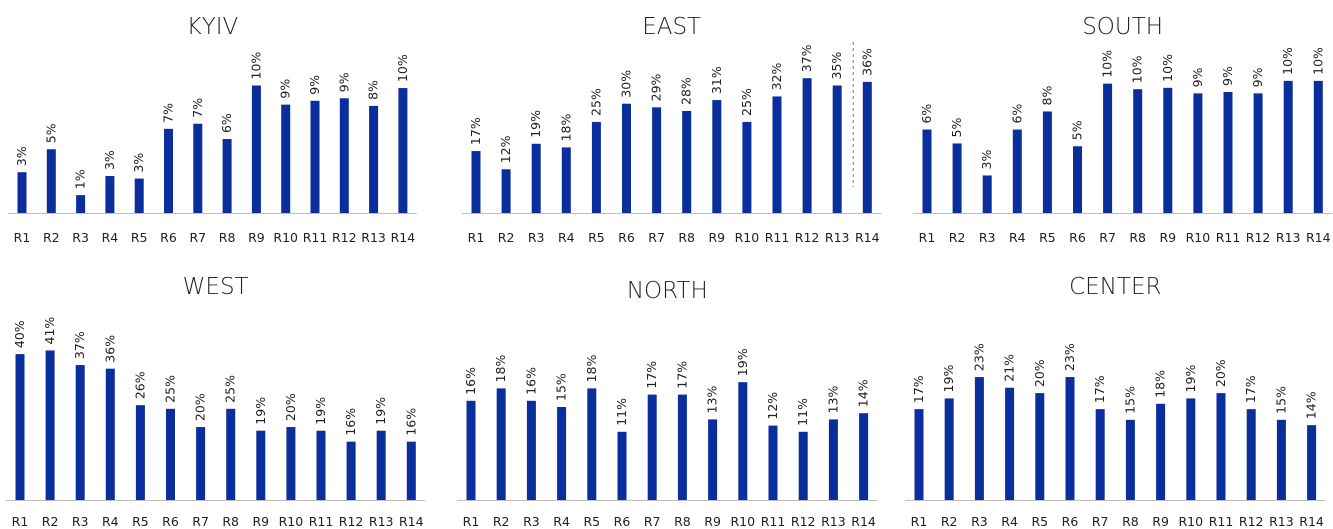 This screenshot has height=529, width=1333. Describe the element at coordinates (656, 87) in the screenshot. I see `data-label: 29%` at that location.